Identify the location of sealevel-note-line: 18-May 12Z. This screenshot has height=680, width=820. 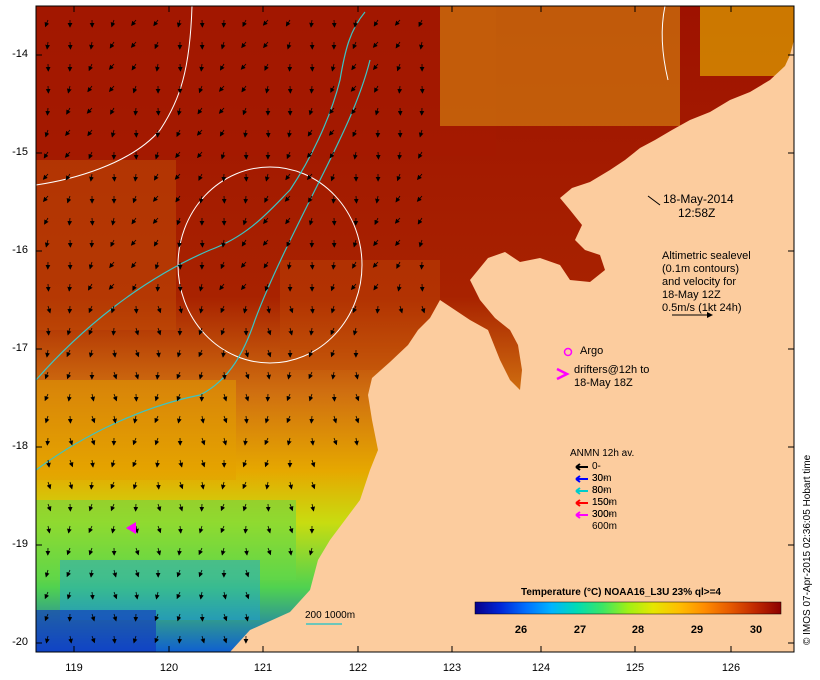
(691, 295).